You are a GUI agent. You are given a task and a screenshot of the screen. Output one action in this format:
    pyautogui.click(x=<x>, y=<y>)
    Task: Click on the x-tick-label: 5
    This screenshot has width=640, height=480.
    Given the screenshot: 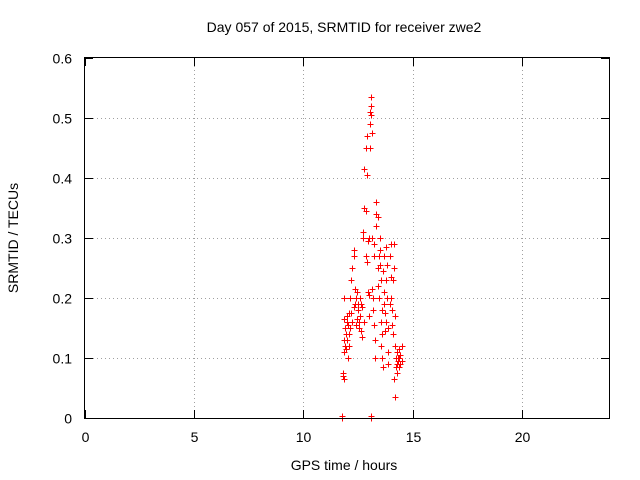 What is the action you would take?
    pyautogui.click(x=195, y=437)
    